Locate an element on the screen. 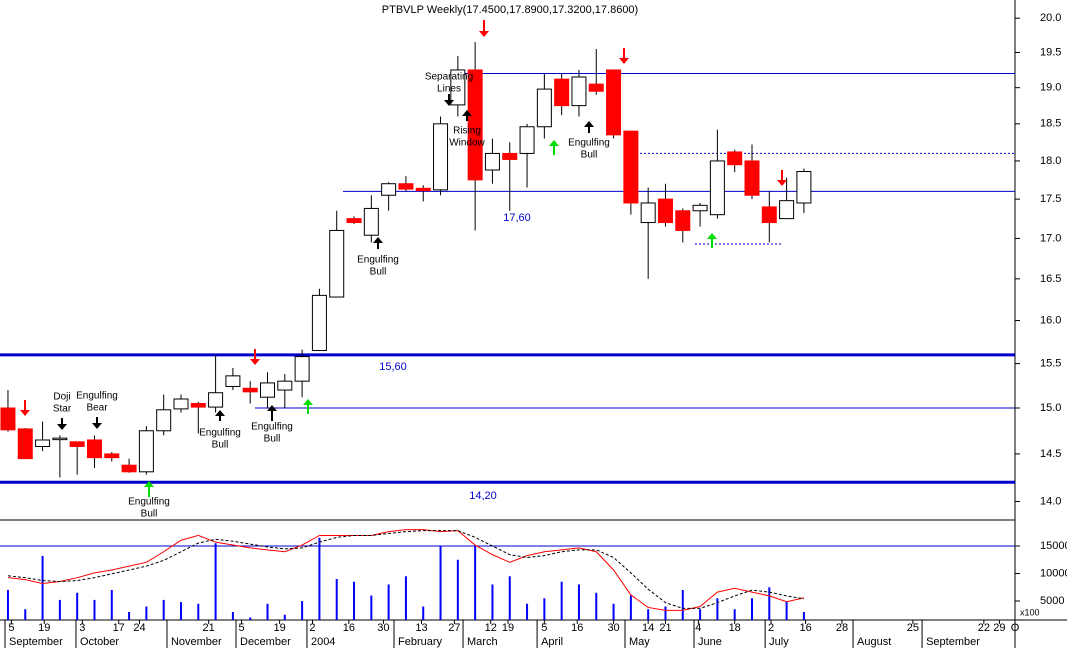 Image resolution: width=1067 pixels, height=648 pixels. x-tick-label: 14 is located at coordinates (648, 628).